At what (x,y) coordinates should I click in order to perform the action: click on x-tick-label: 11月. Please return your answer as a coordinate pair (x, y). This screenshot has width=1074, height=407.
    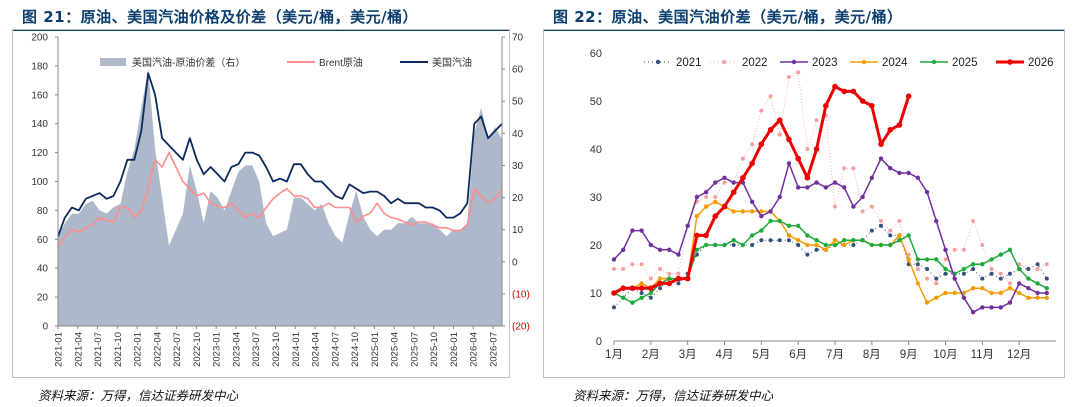
    Looking at the image, I should click on (982, 355).